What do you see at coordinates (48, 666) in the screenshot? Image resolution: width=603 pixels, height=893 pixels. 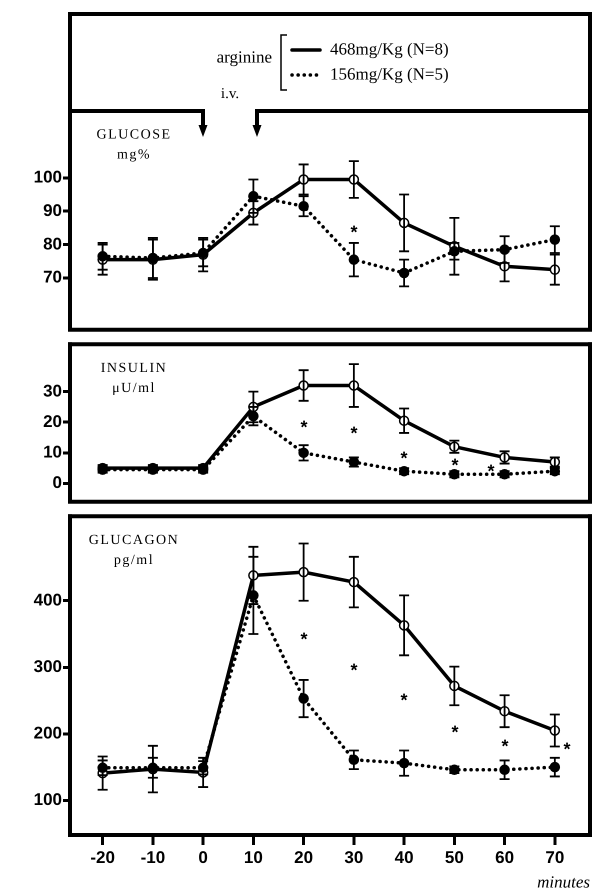 I see `y-tick-label: 300` at bounding box center [48, 666].